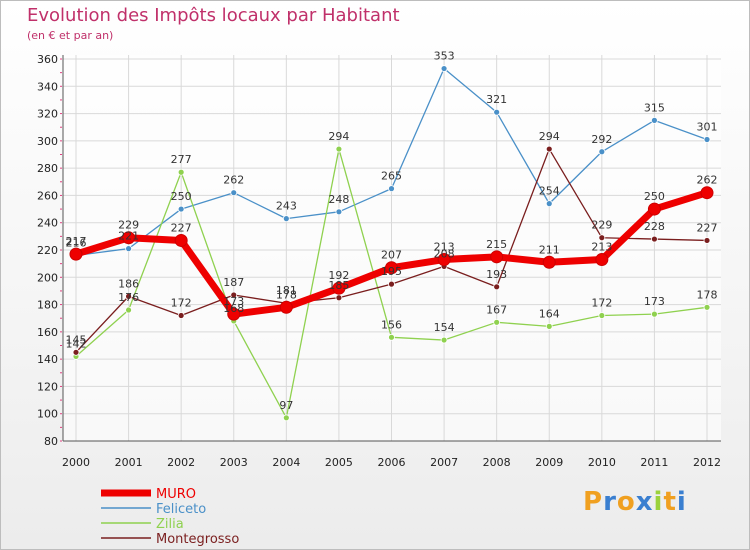  I want to click on data-label-muro: 227, so click(181, 227).